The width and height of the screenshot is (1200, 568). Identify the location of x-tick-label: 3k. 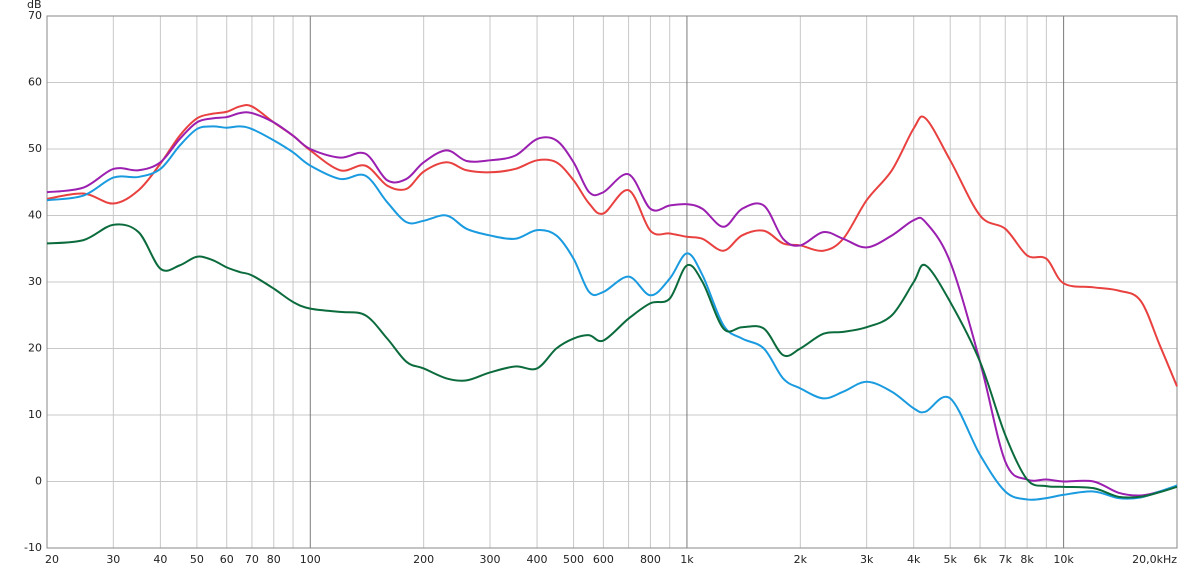
(867, 559).